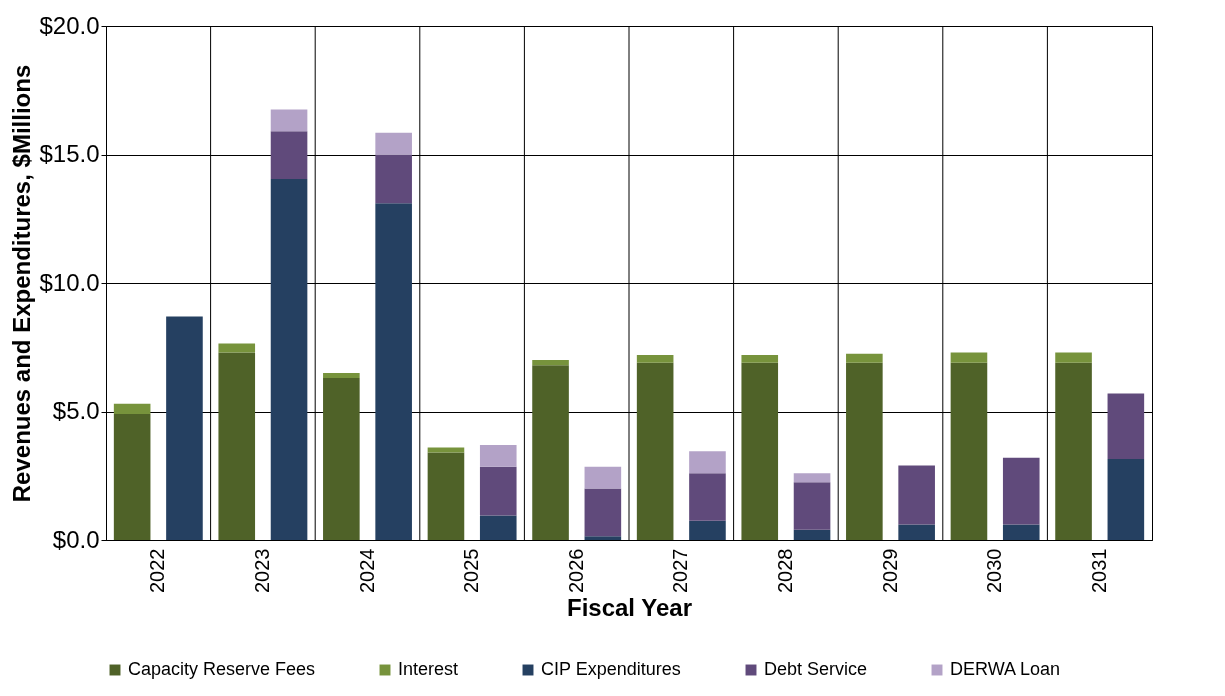 The height and width of the screenshot is (696, 1225). Describe the element at coordinates (69, 25) in the screenshot. I see `y-tick-label: $20.0` at that location.